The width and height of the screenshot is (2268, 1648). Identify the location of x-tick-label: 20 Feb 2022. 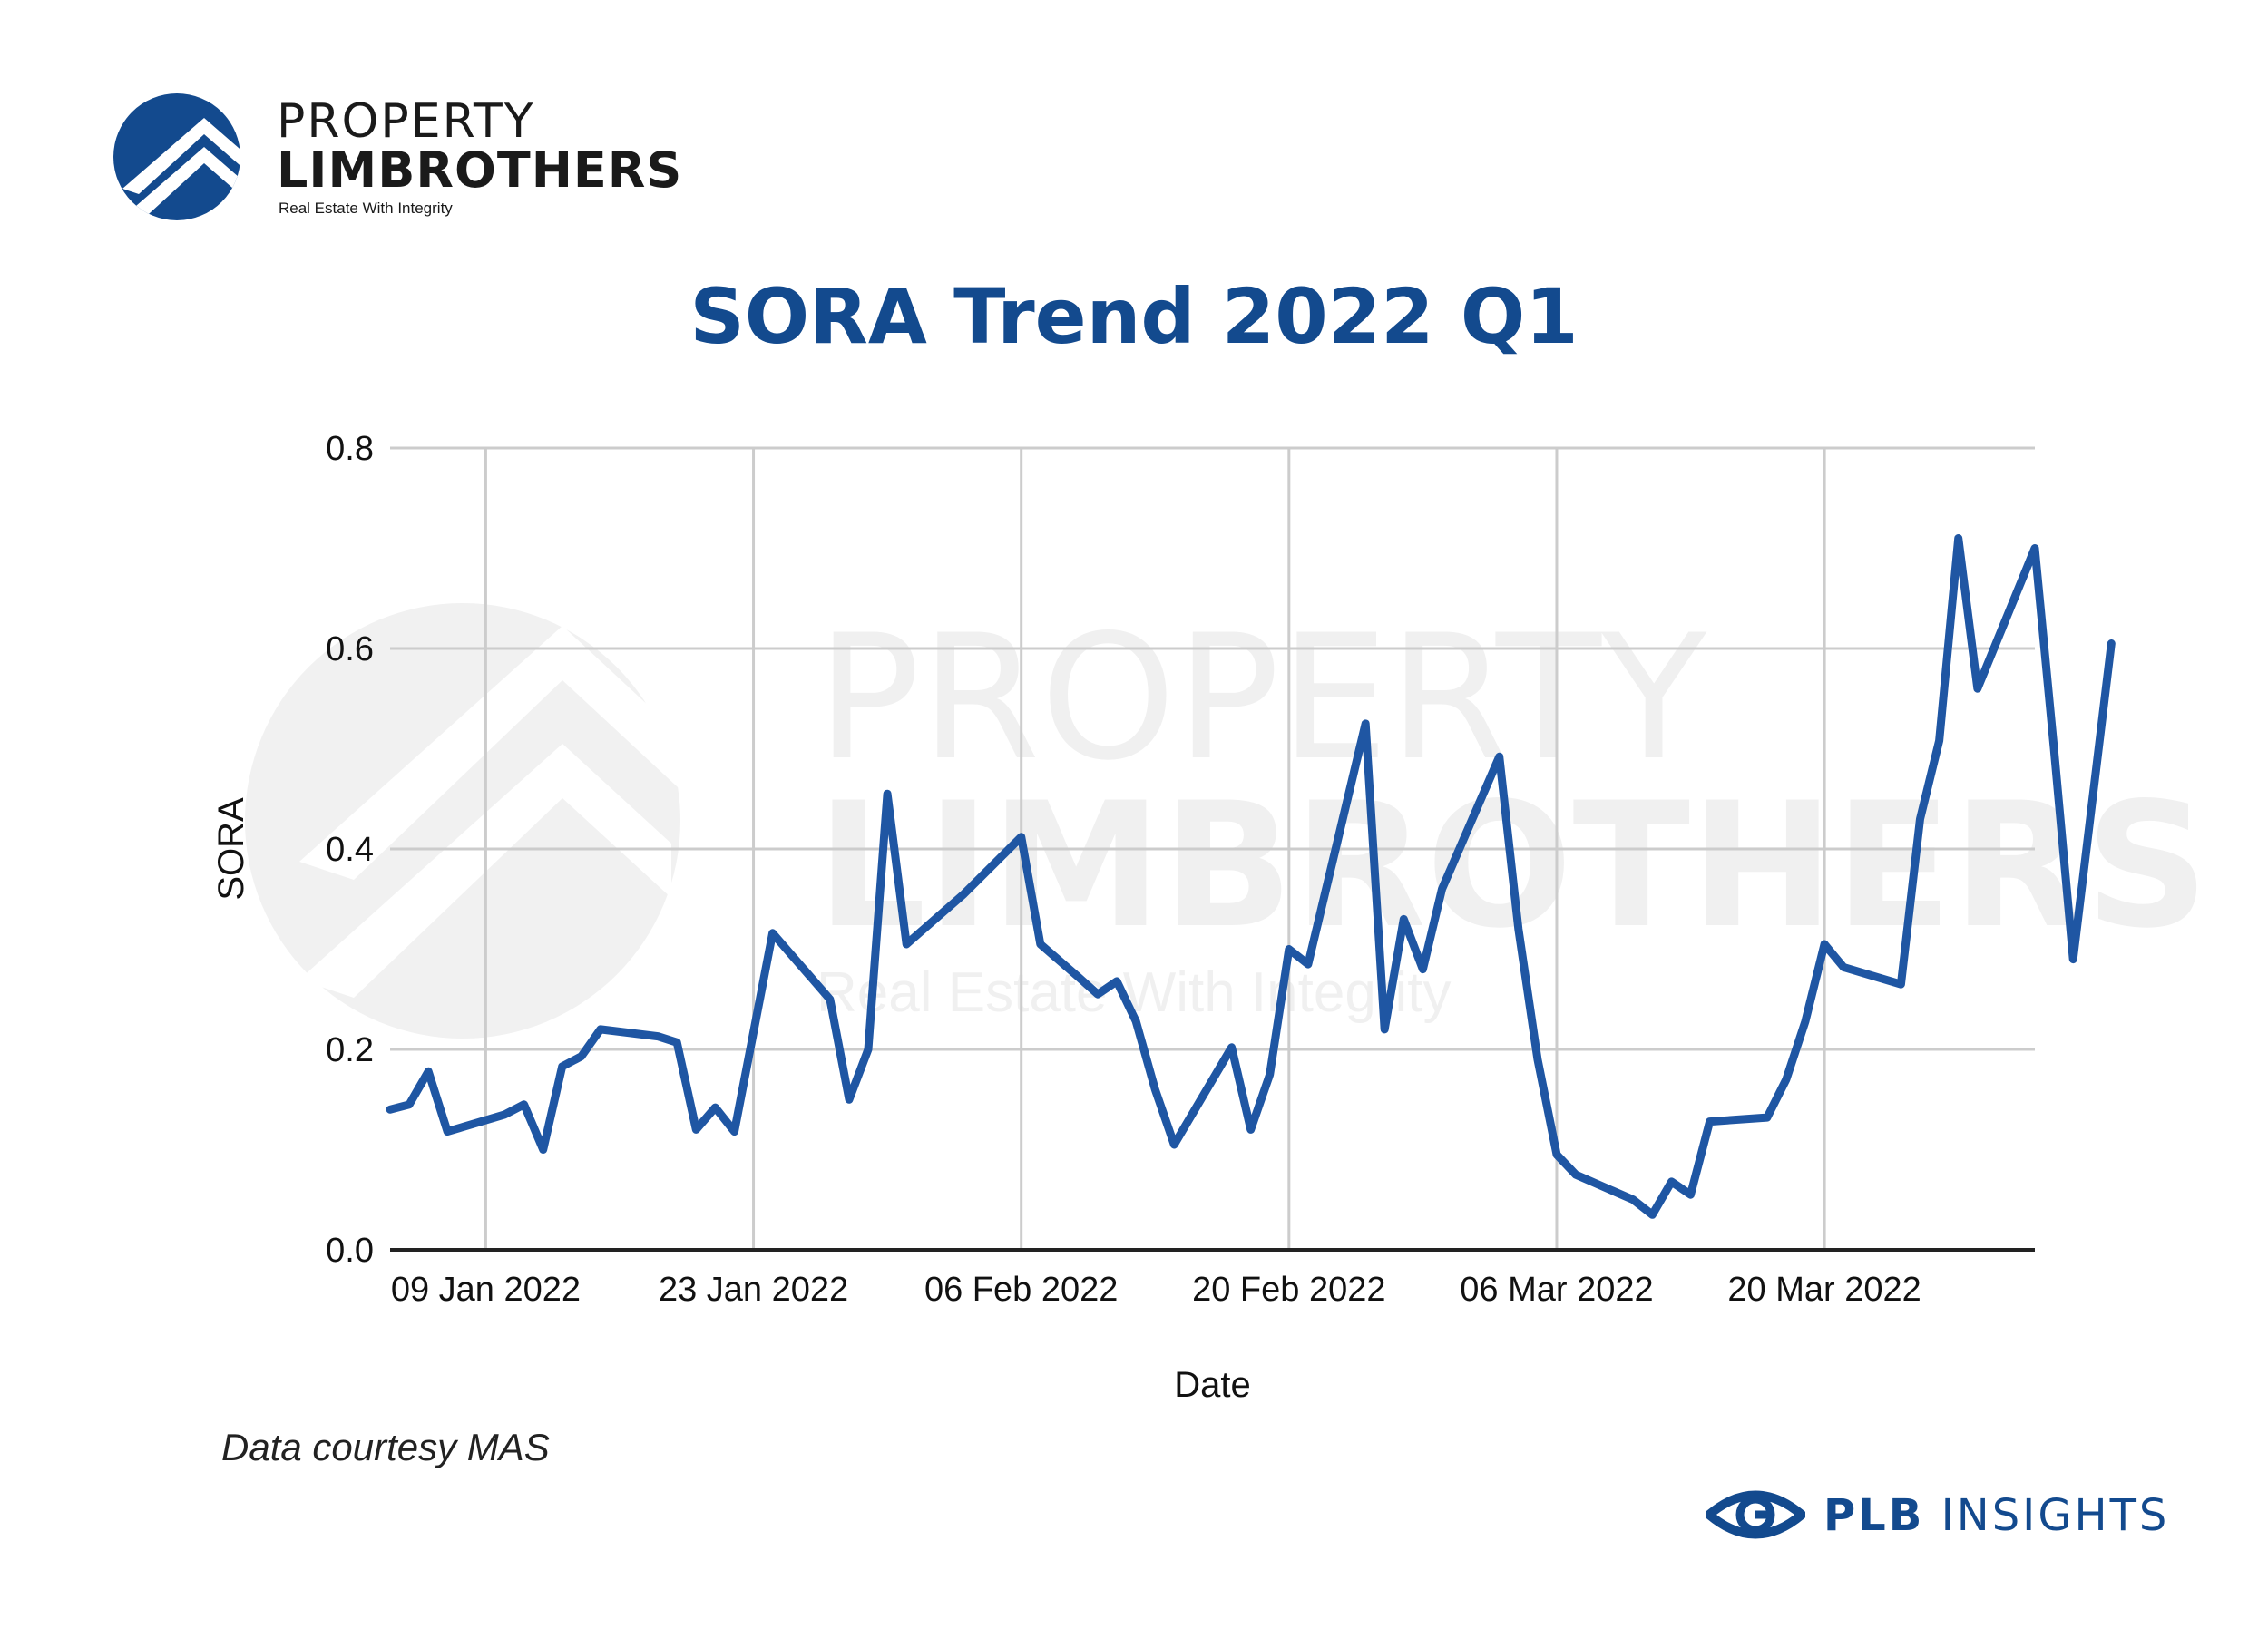
(1289, 1290).